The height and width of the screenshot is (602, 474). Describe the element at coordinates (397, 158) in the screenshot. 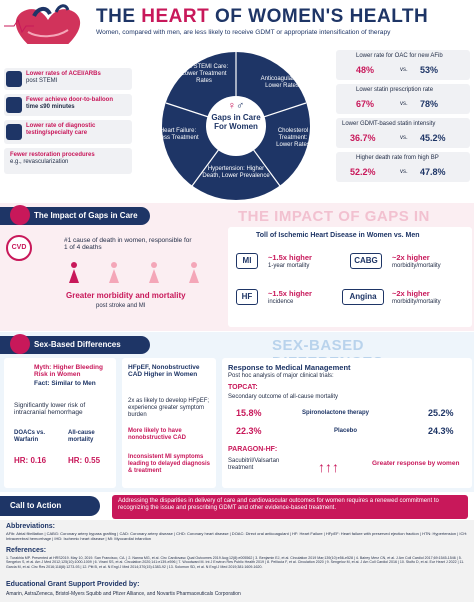

I see `right-item-label: Higher death rate from high BP` at that location.